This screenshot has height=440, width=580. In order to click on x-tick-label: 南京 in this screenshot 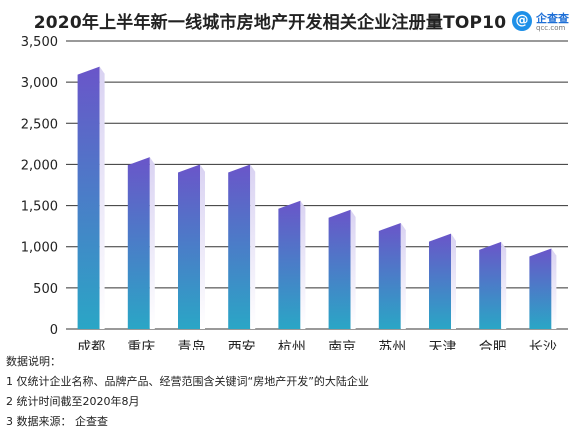, I will do `click(342, 345)`.